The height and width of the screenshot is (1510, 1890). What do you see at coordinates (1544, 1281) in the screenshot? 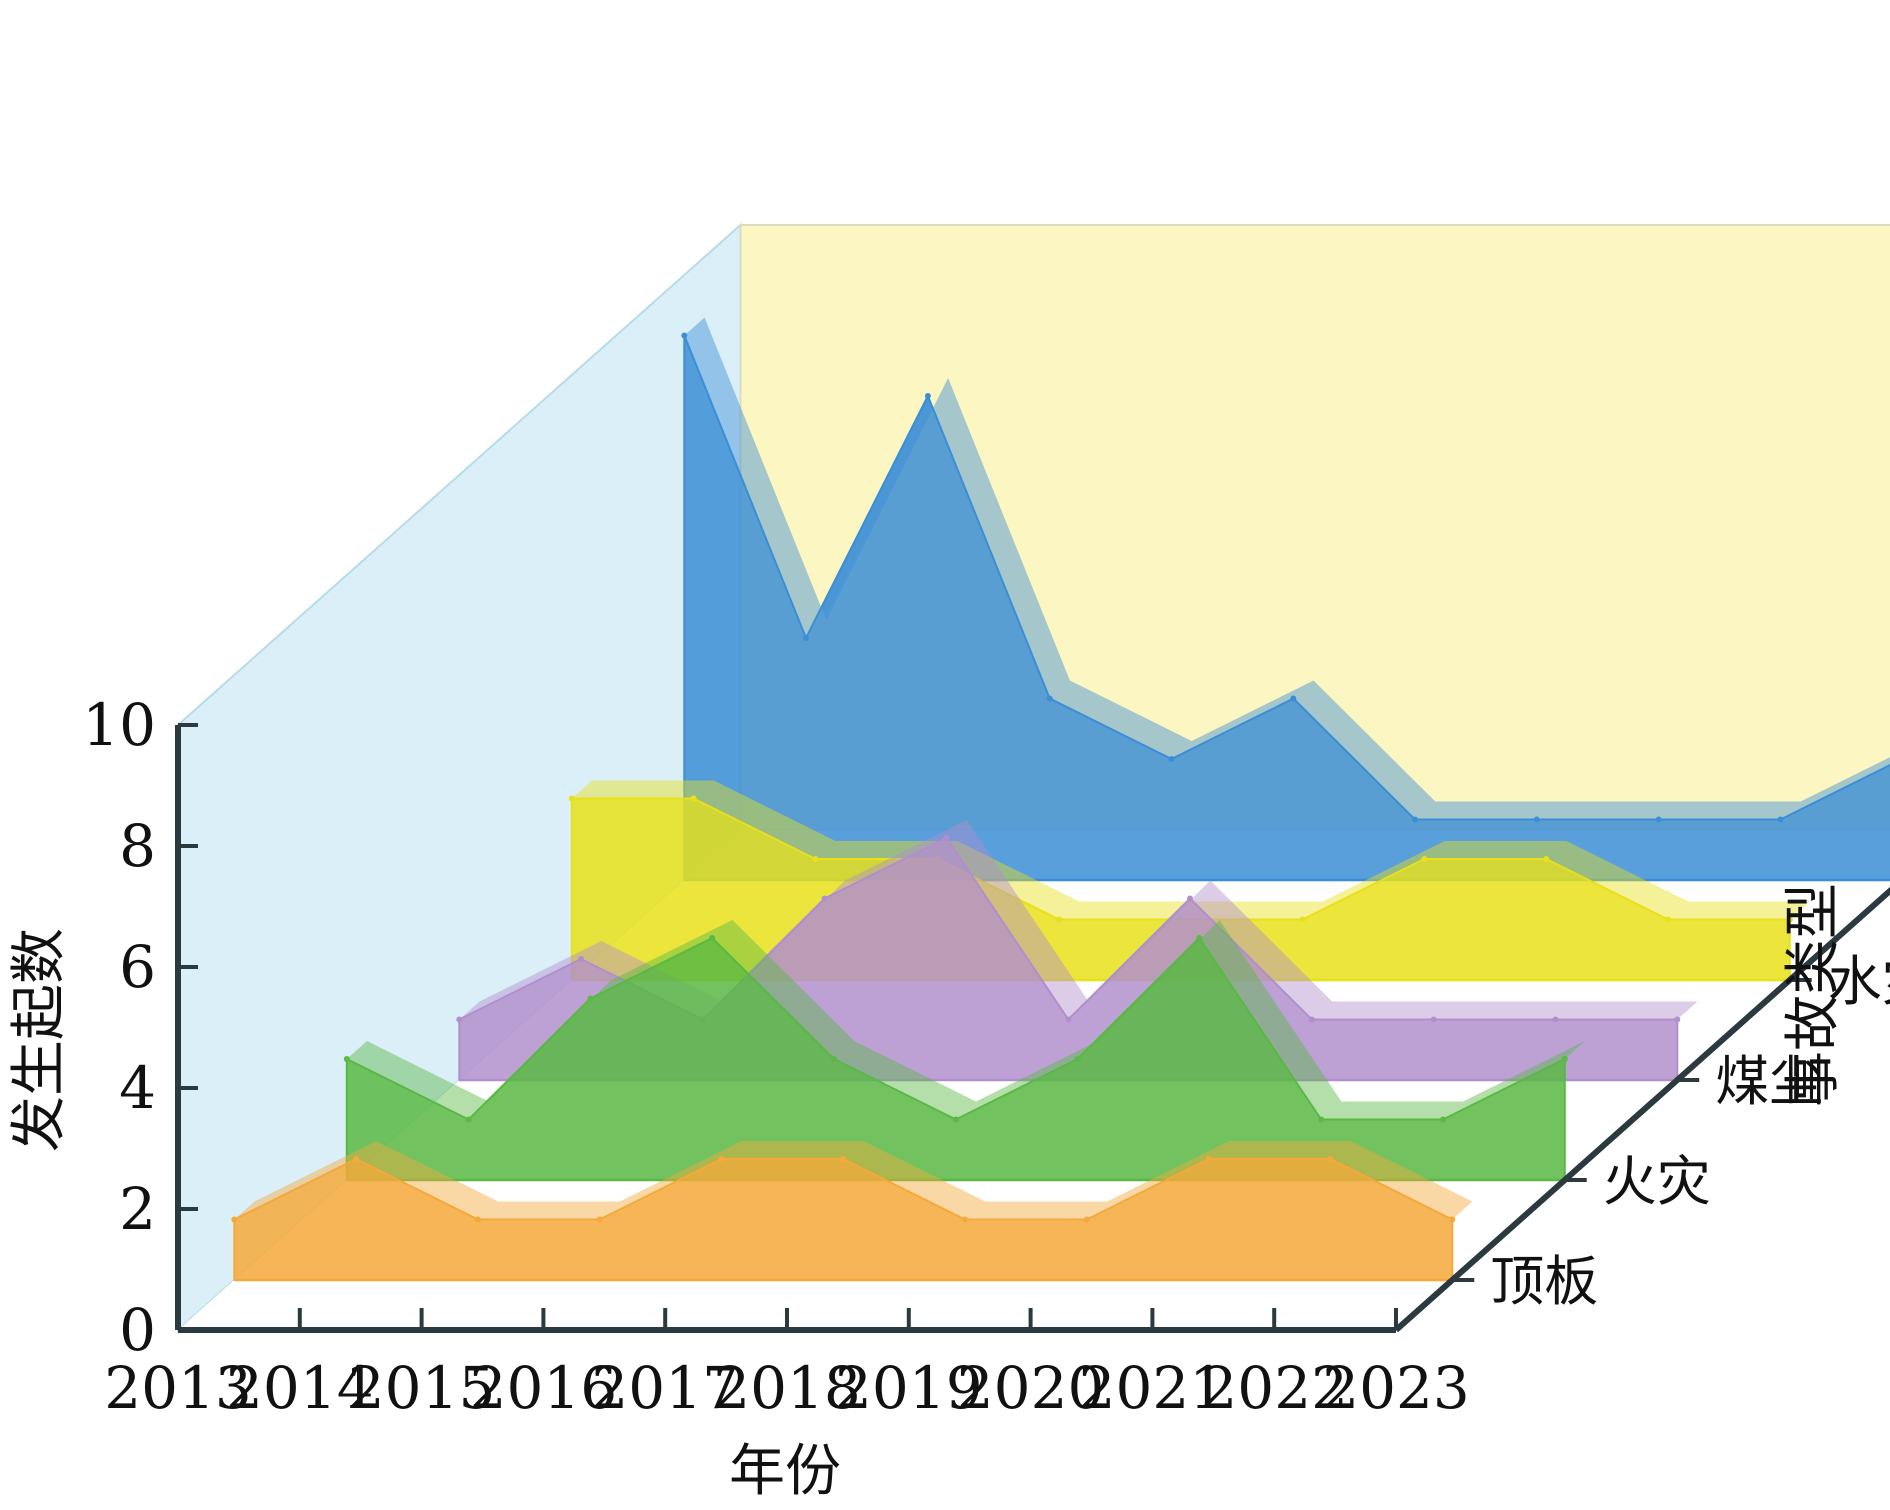
I see `series-label: 顶板` at bounding box center [1544, 1281].